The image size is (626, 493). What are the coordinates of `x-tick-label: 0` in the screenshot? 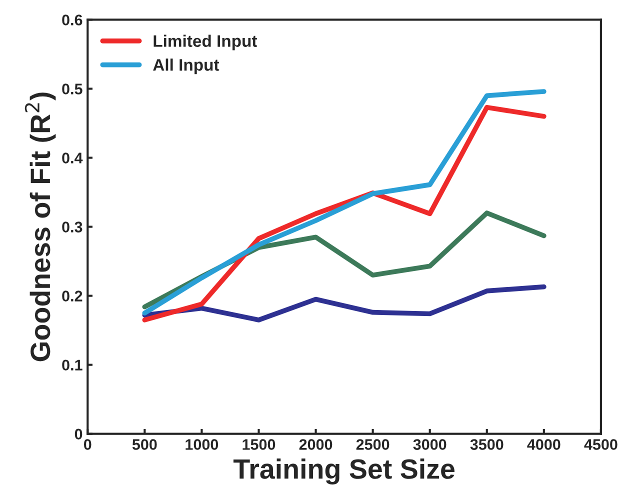 It's located at (88, 444).